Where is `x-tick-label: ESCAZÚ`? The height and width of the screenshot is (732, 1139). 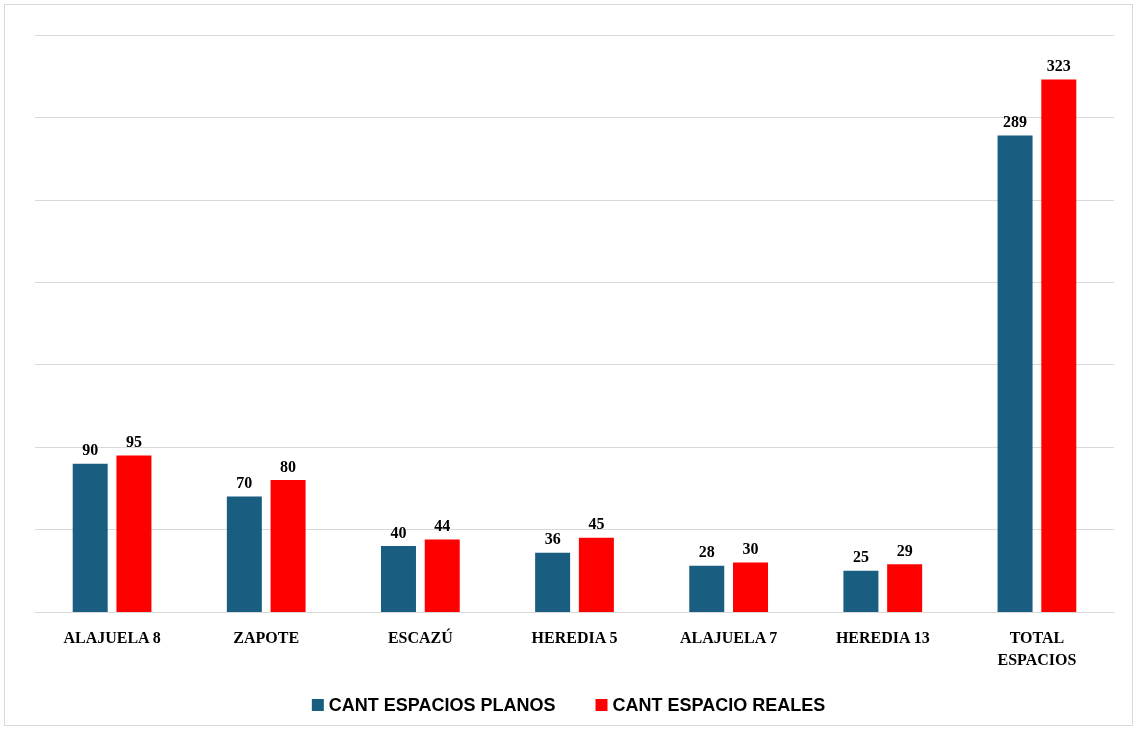 x-tick-label: ESCAZÚ is located at coordinates (420, 636).